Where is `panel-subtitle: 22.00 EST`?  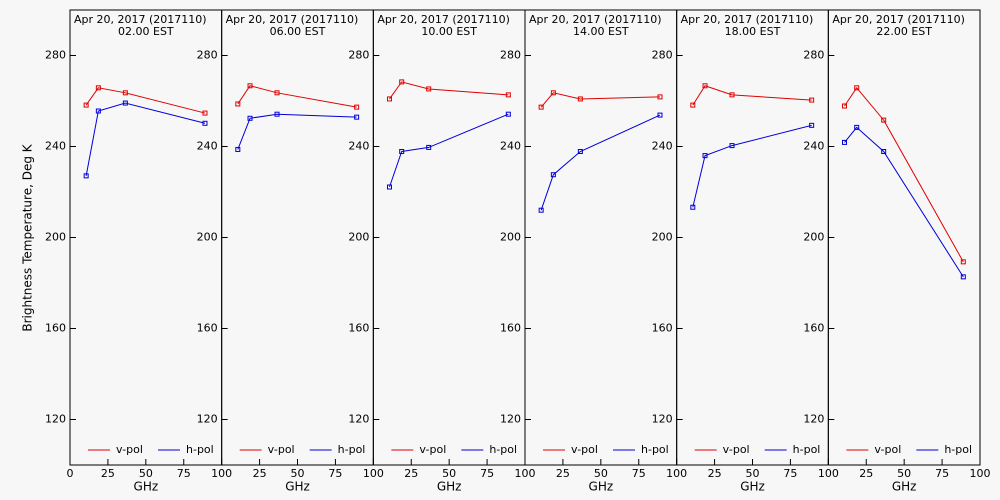 panel-subtitle: 22.00 EST is located at coordinates (904, 31).